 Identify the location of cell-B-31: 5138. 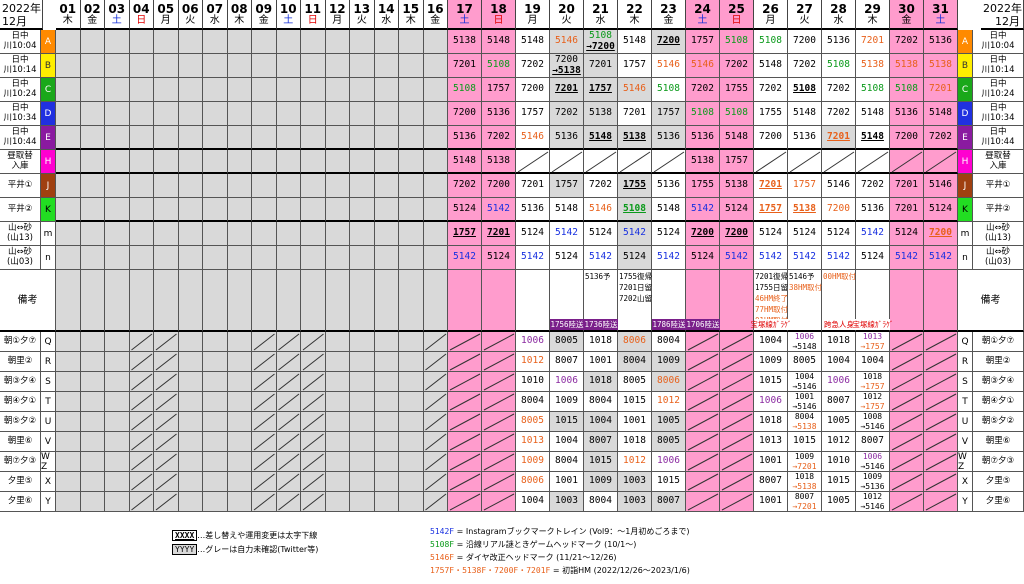
(941, 66).